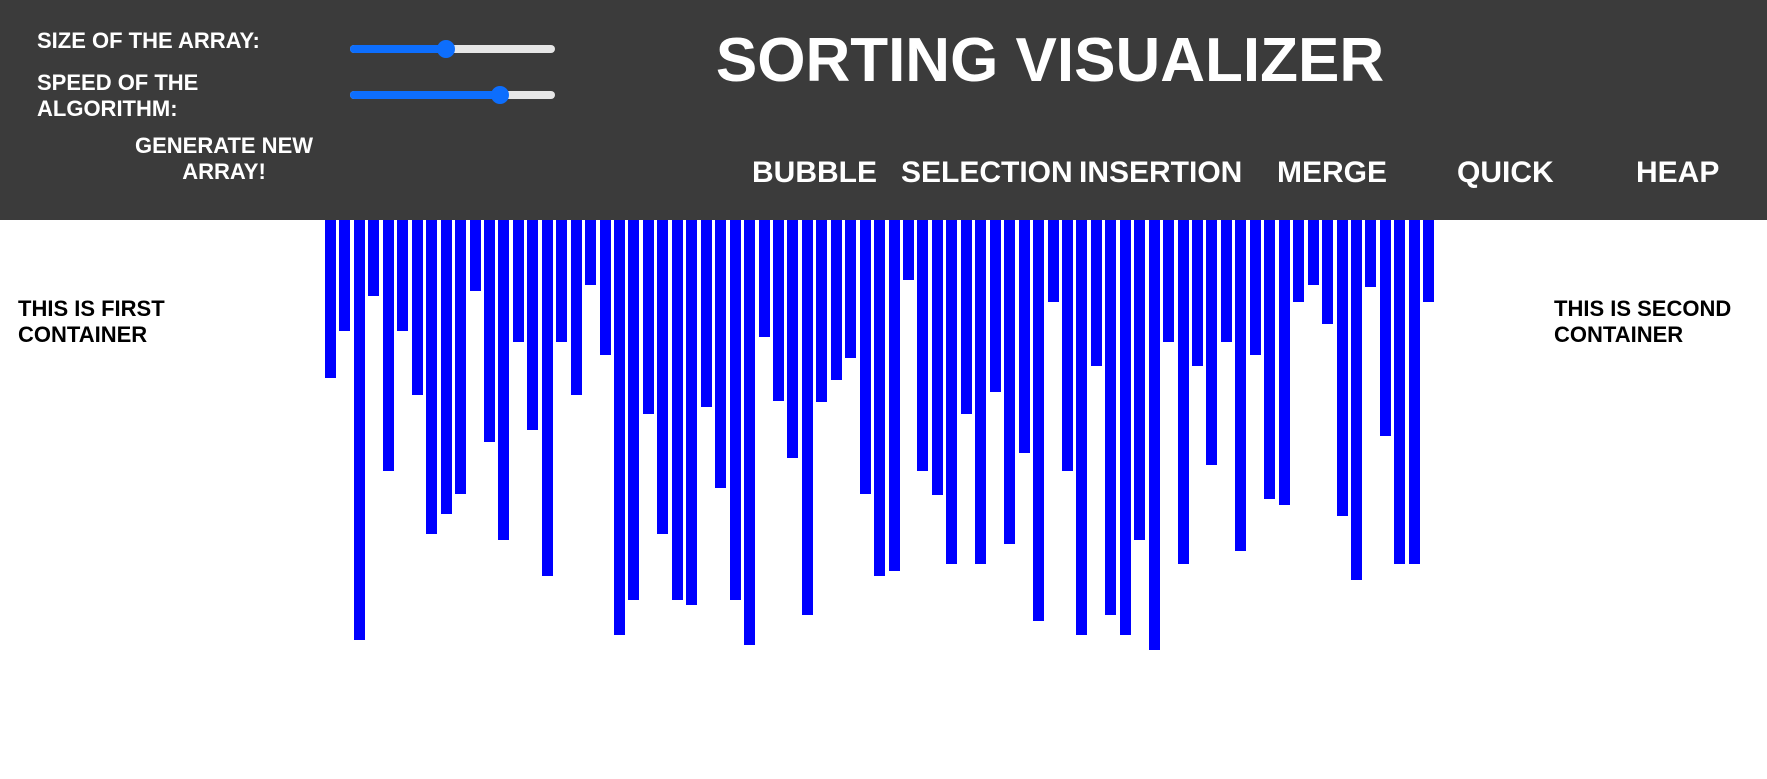 The image size is (1767, 779). I want to click on selection-sort-button: SELECTION, so click(987, 172).